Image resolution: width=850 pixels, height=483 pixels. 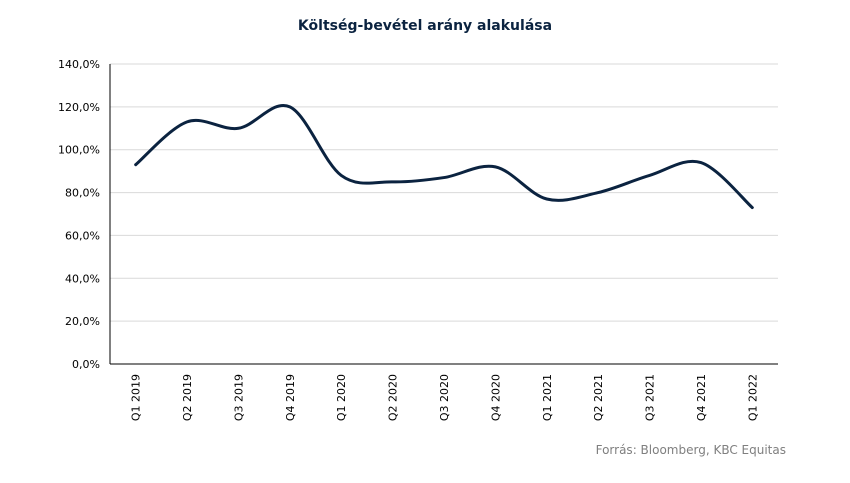 I want to click on y-tick-label: 20,0%, so click(x=82, y=321).